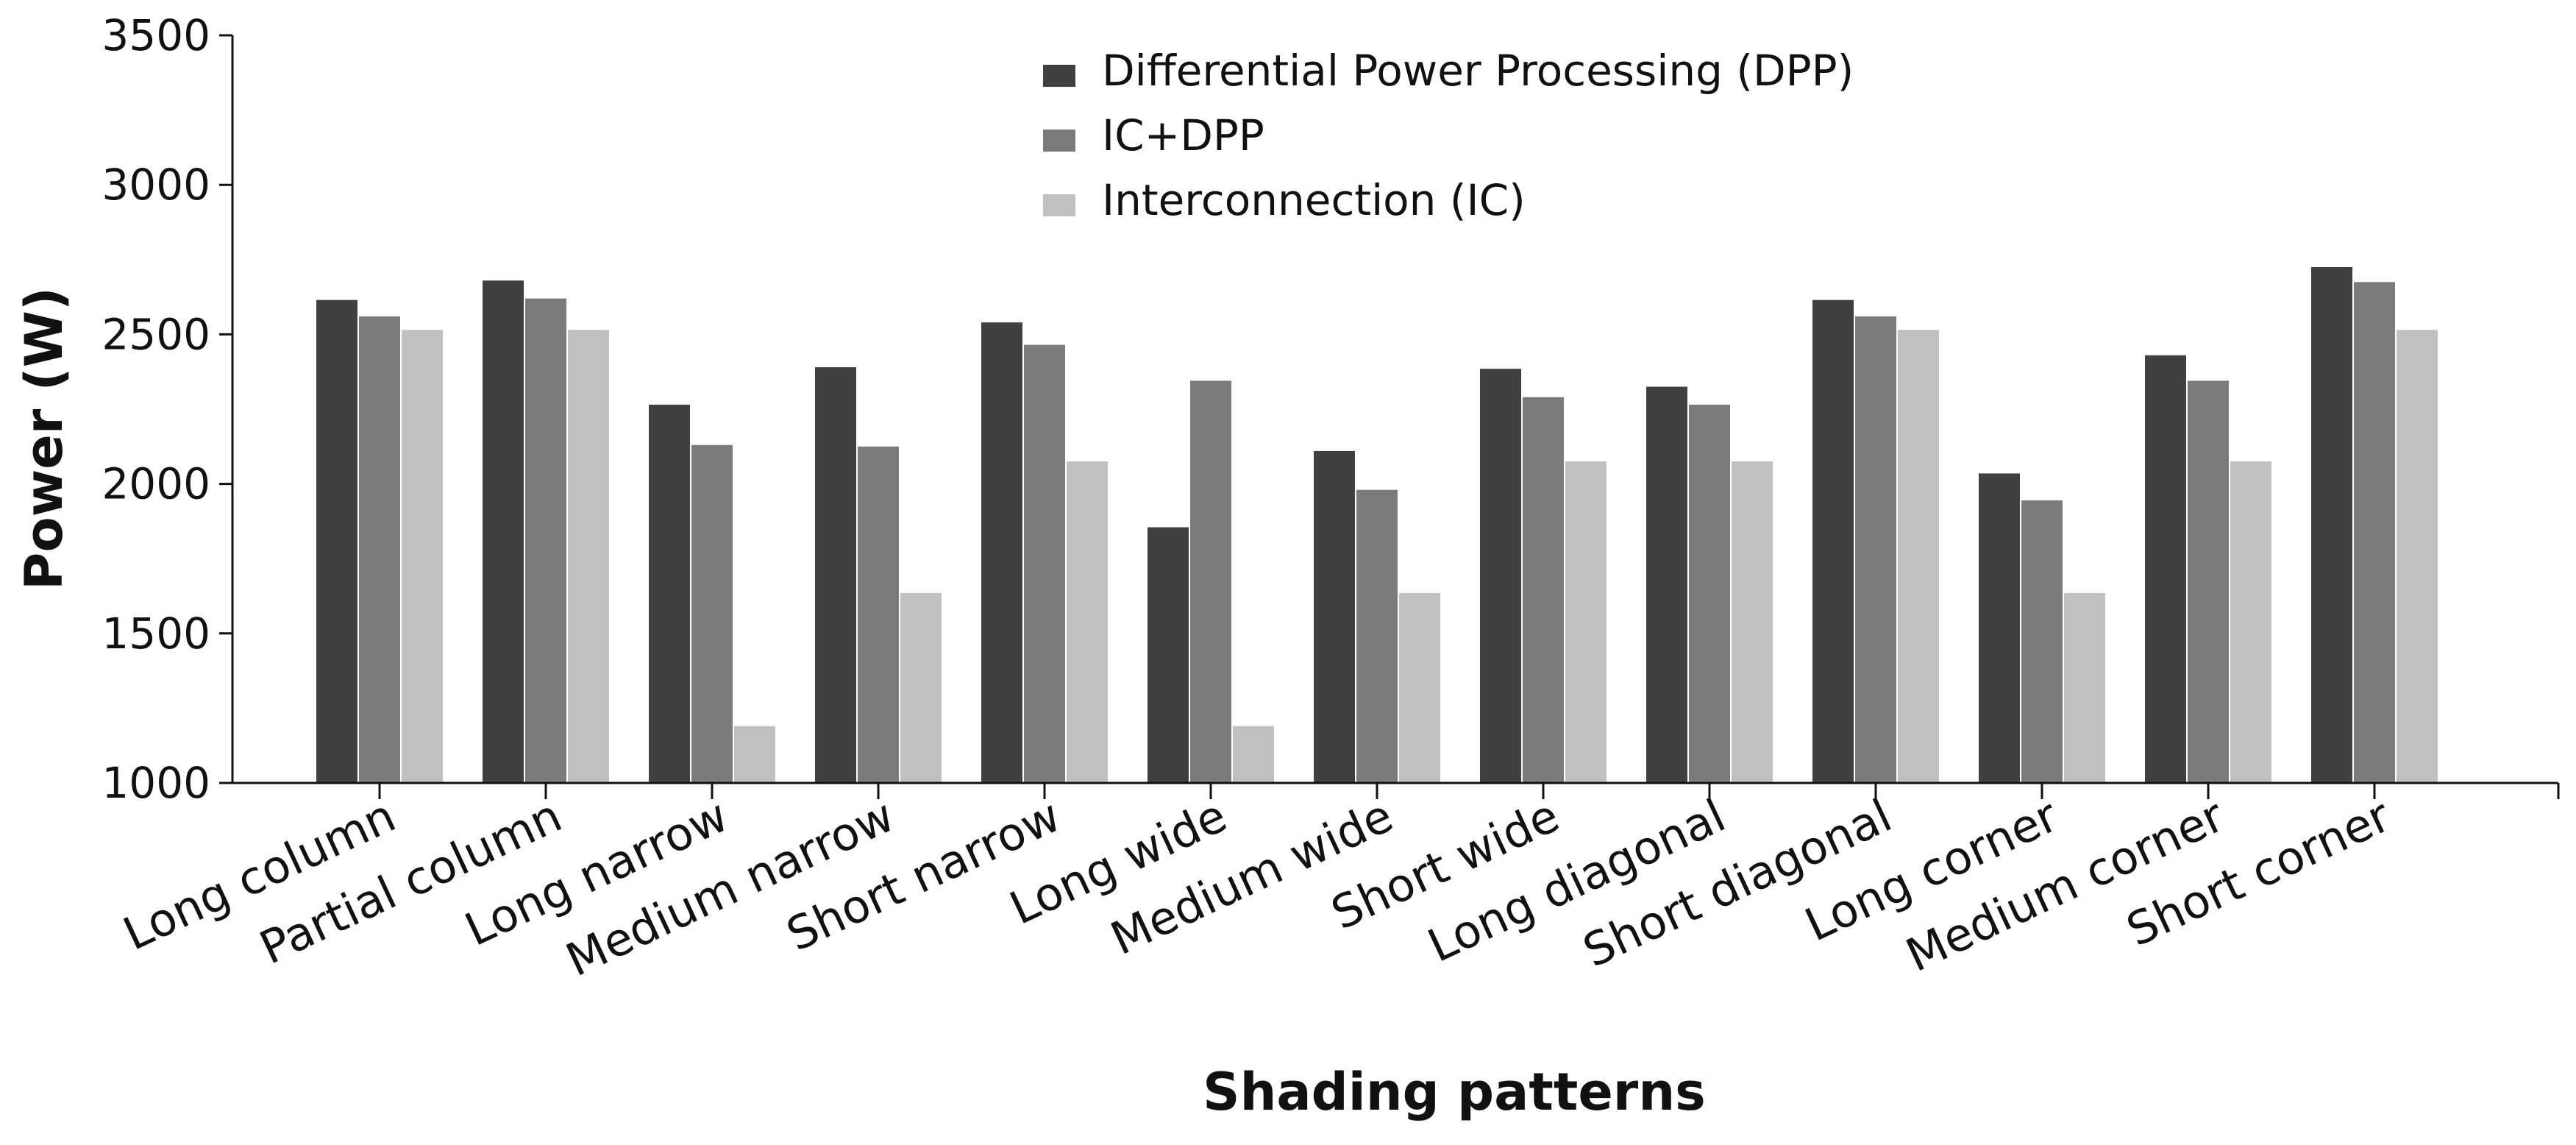 The height and width of the screenshot is (1145, 2576). I want to click on y-ticks: 1000 1500 2000 2500 3000 3500, so click(167, 409).